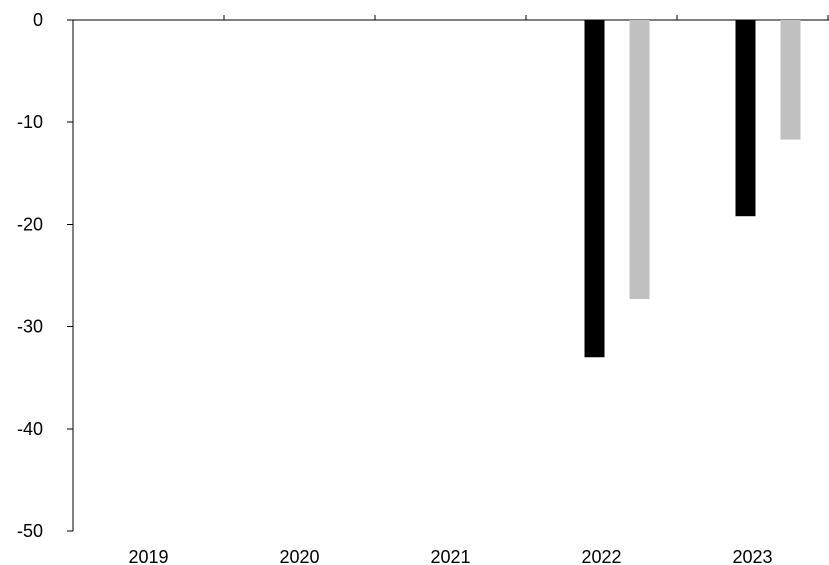 Image resolution: width=829 pixels, height=565 pixels. I want to click on x-tick-label: 2019, so click(148, 556).